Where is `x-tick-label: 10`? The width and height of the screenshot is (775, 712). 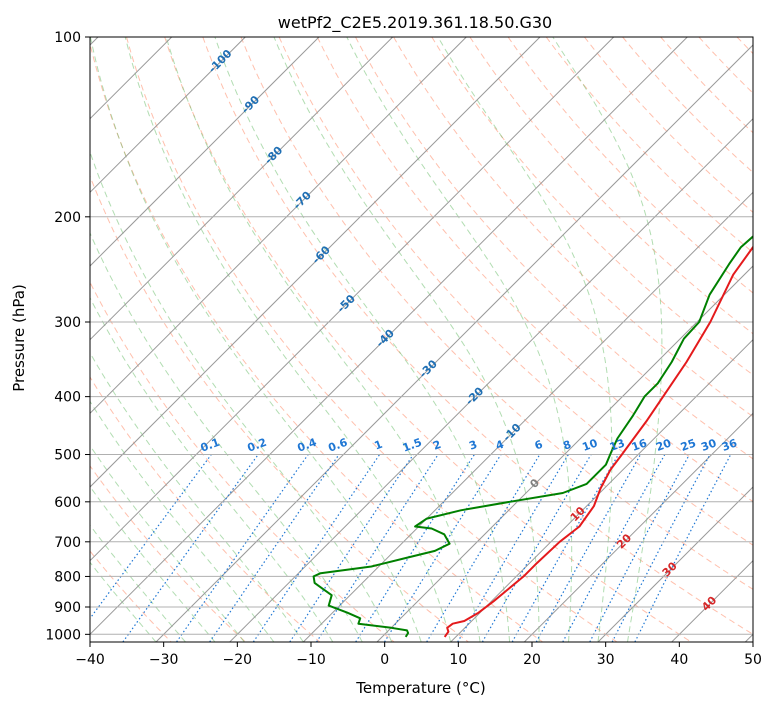
x-tick-label: 10 is located at coordinates (458, 660).